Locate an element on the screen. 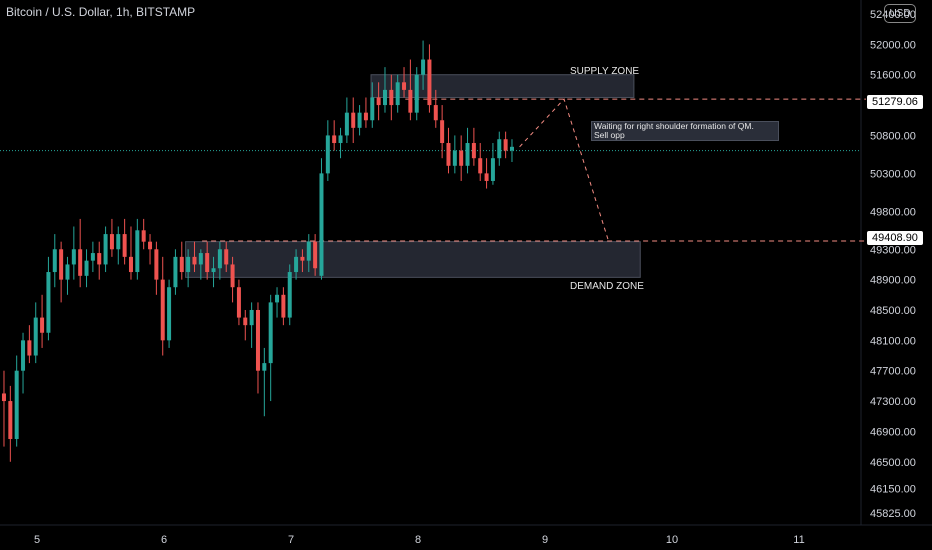 Image resolution: width=932 pixels, height=550 pixels. resistance-price-flag: 51279.06 is located at coordinates (895, 102).